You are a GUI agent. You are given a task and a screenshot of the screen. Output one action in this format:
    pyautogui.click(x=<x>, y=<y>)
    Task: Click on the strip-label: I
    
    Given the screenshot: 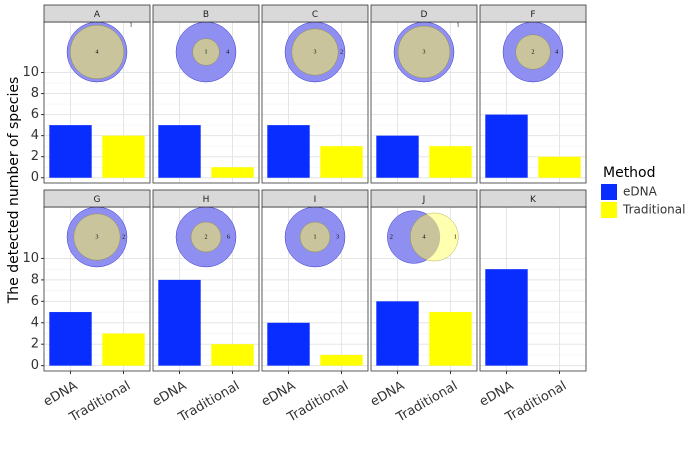 What is the action you would take?
    pyautogui.click(x=315, y=200)
    